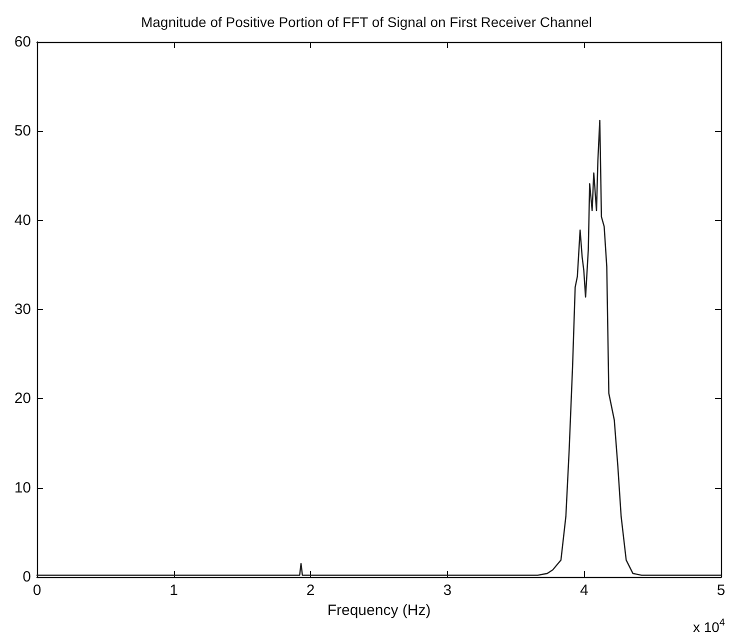 The image size is (733, 640). What do you see at coordinates (26, 577) in the screenshot?
I see `y-tick-label: 0` at bounding box center [26, 577].